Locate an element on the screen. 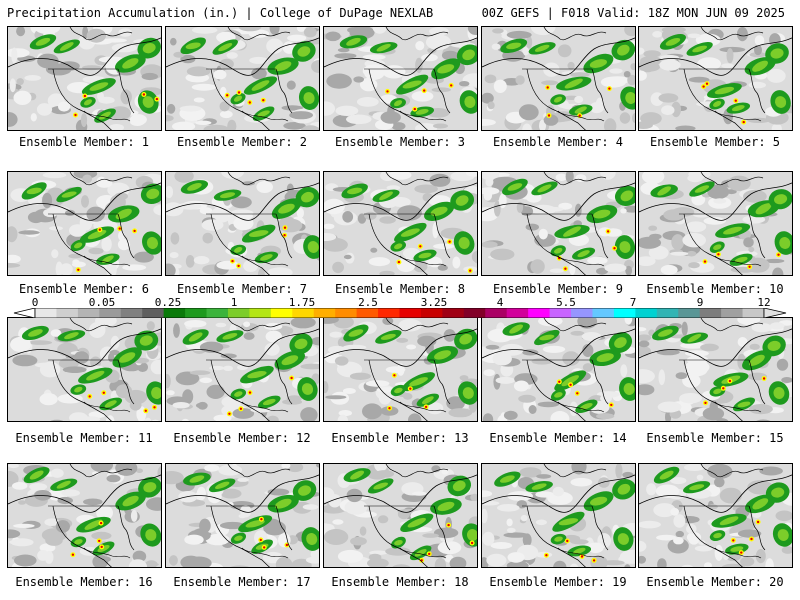  ensemble-member-label: Ensemble Member: 2 is located at coordinates (242, 142).